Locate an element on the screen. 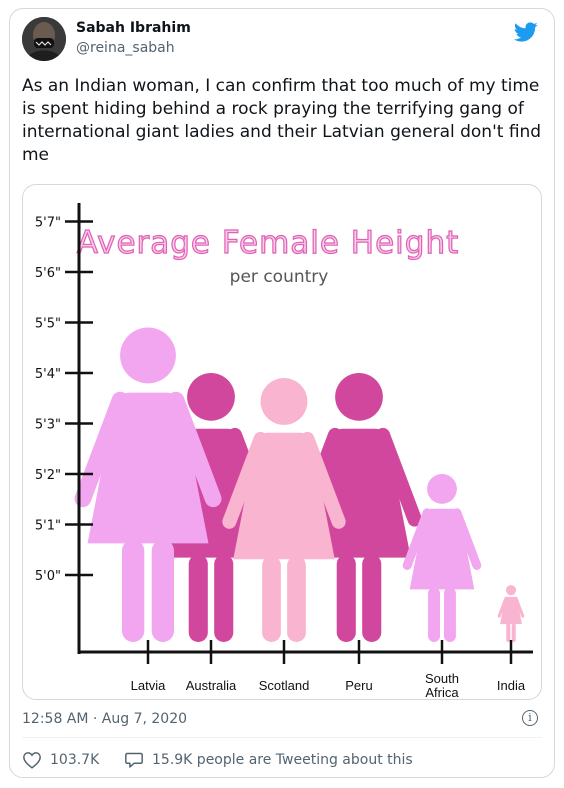 The image size is (564, 788). figure-india is located at coordinates (511, 613).